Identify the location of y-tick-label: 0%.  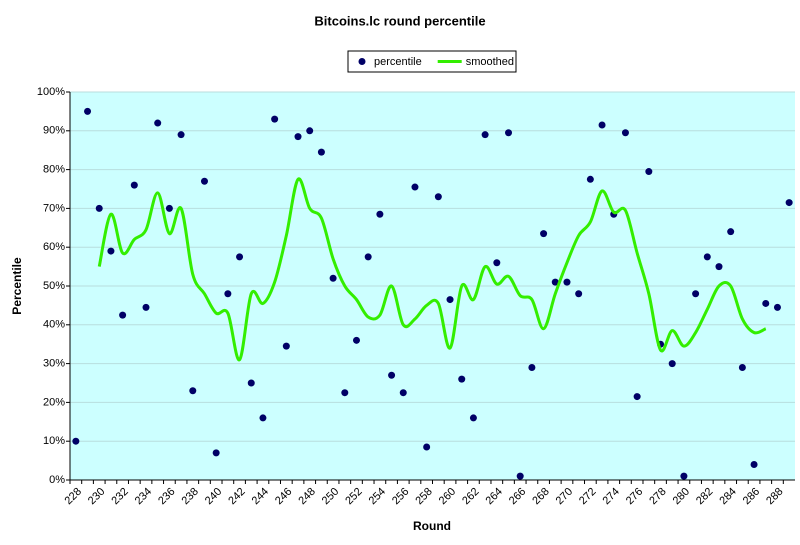
(57, 480).